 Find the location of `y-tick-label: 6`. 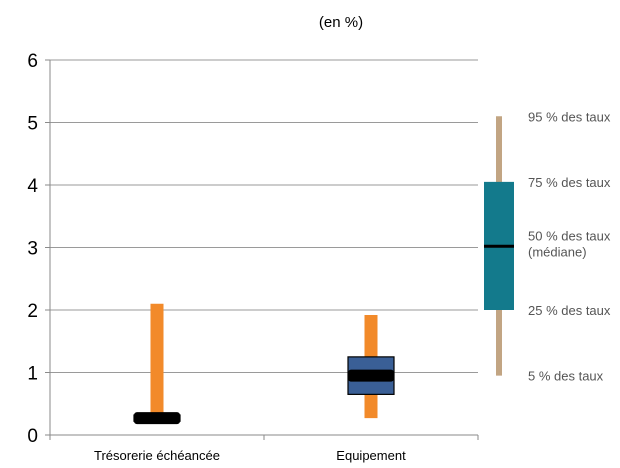

y-tick-label: 6 is located at coordinates (32, 61).